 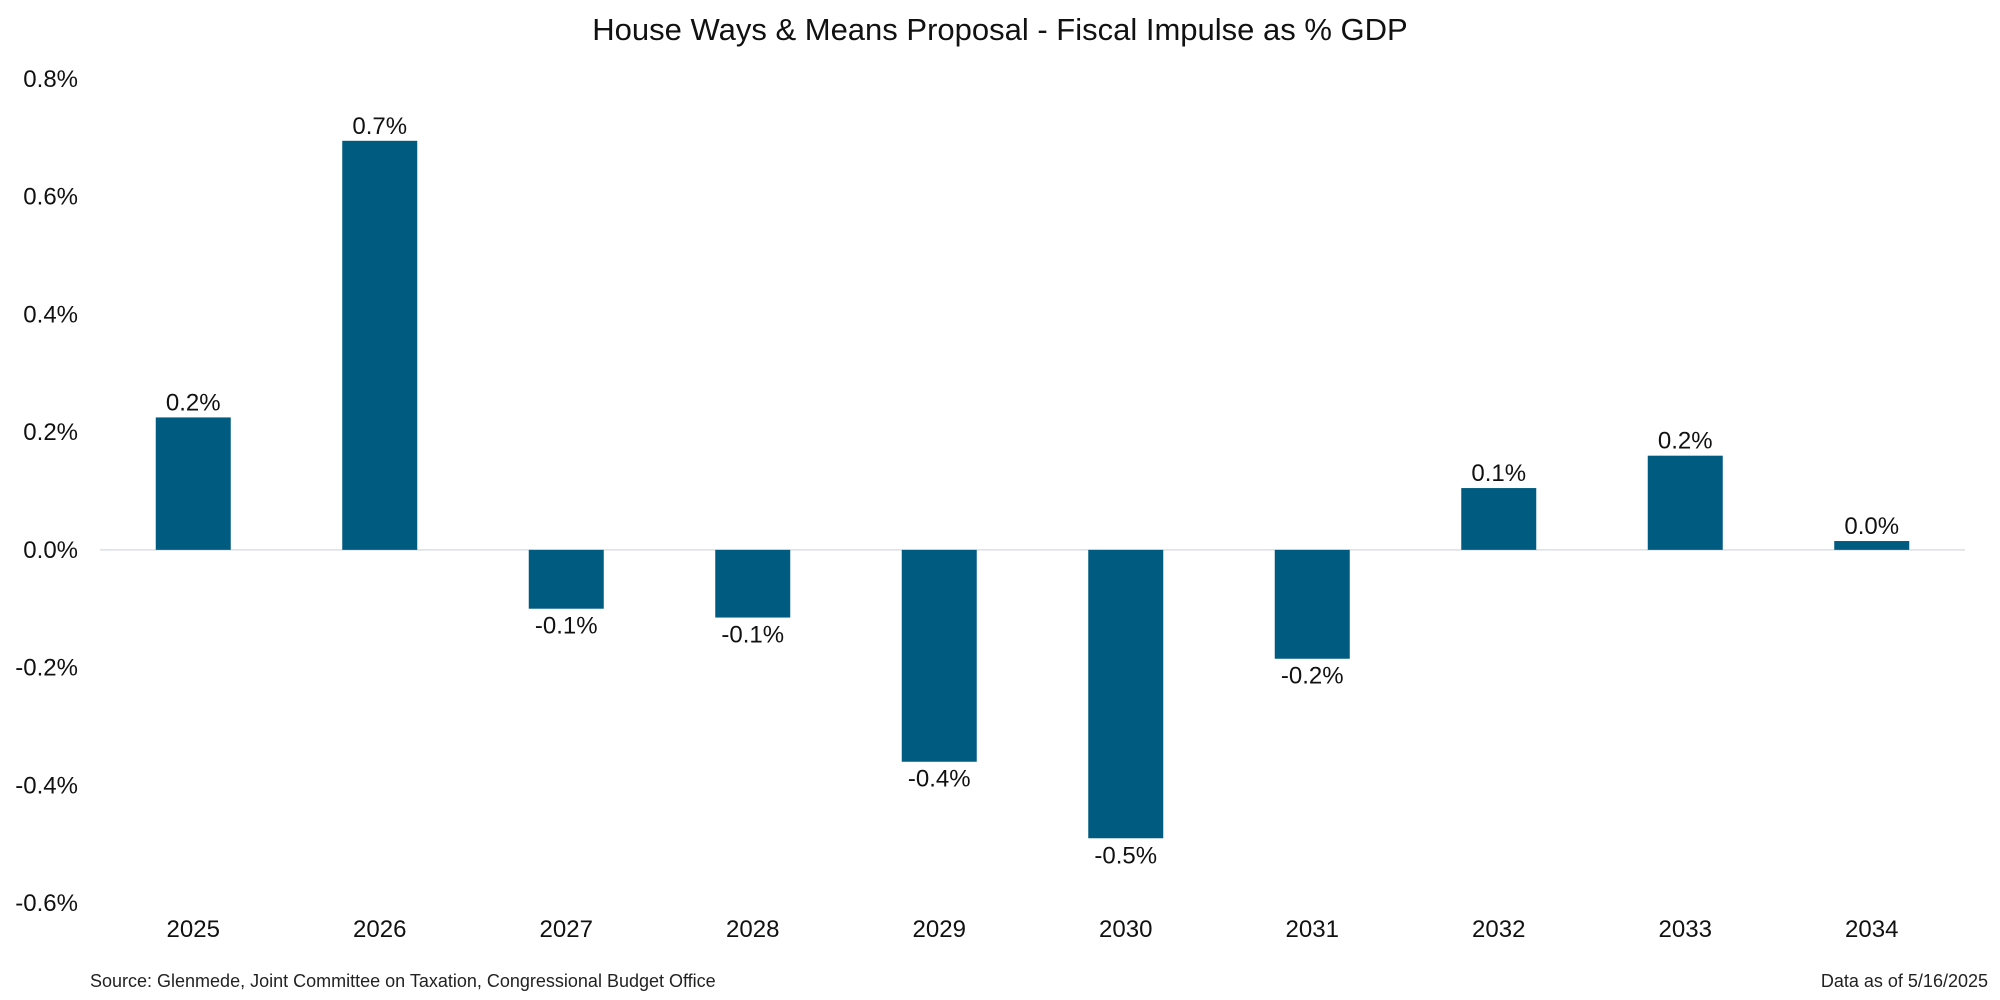 I want to click on data-label: -0.5%, so click(x=1125, y=855).